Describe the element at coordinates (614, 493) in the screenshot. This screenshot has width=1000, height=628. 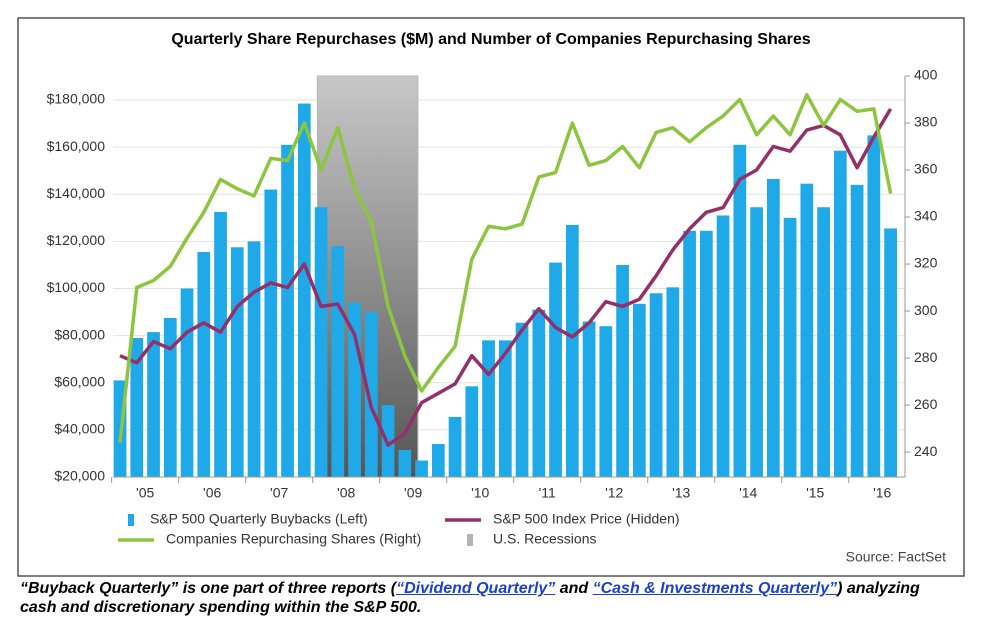
I see `x-tick-label: '12` at that location.